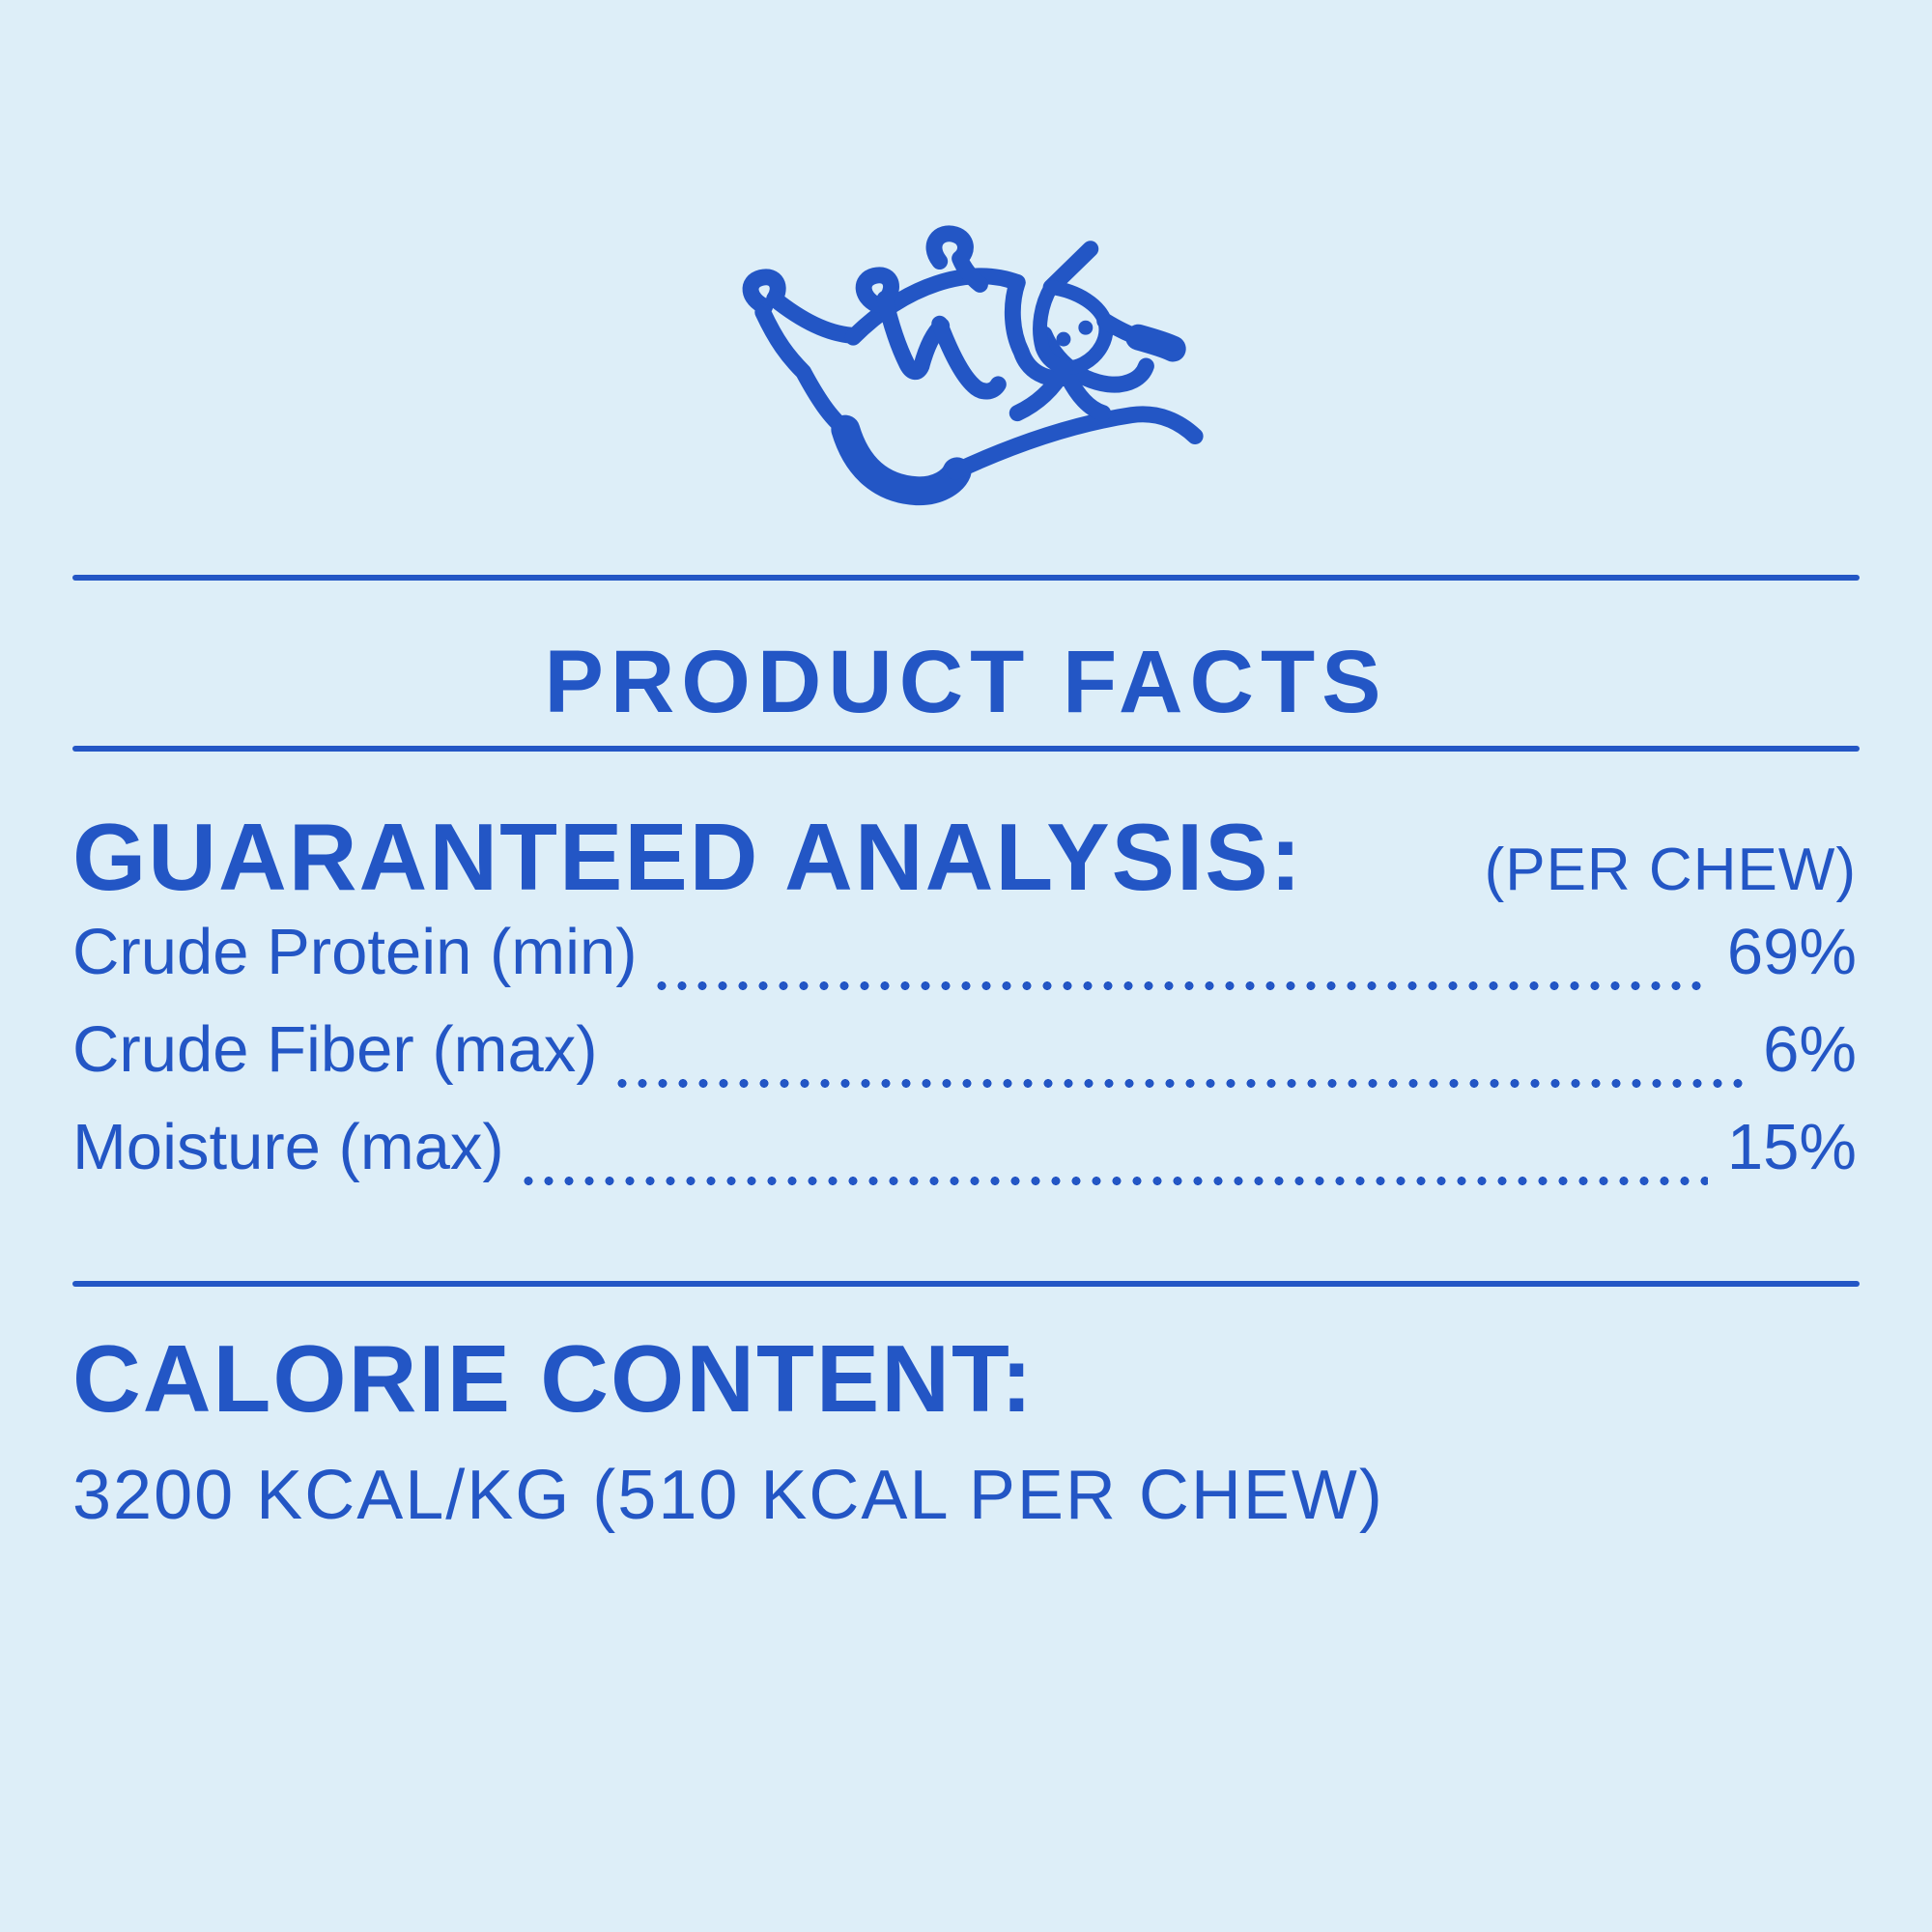 This screenshot has width=1932, height=1932. What do you see at coordinates (728, 1495) in the screenshot?
I see `calorie-content-value: 3200 KCAL/KG (510 KCAL PER CHEW)` at bounding box center [728, 1495].